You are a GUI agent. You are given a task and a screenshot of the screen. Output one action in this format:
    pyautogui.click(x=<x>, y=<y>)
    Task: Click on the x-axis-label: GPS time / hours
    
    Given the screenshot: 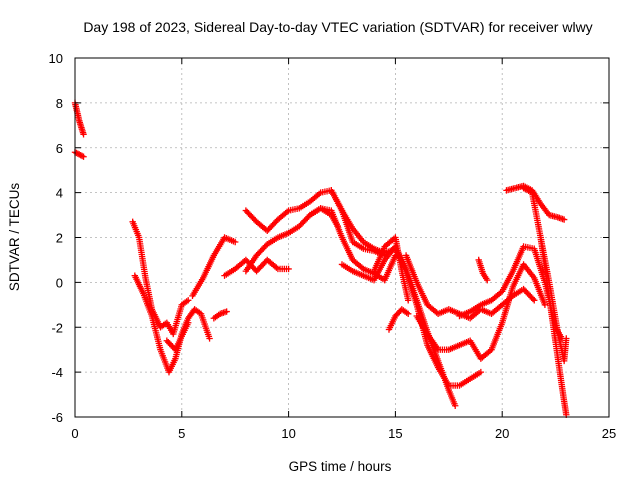 What is the action you would take?
    pyautogui.click(x=340, y=466)
    